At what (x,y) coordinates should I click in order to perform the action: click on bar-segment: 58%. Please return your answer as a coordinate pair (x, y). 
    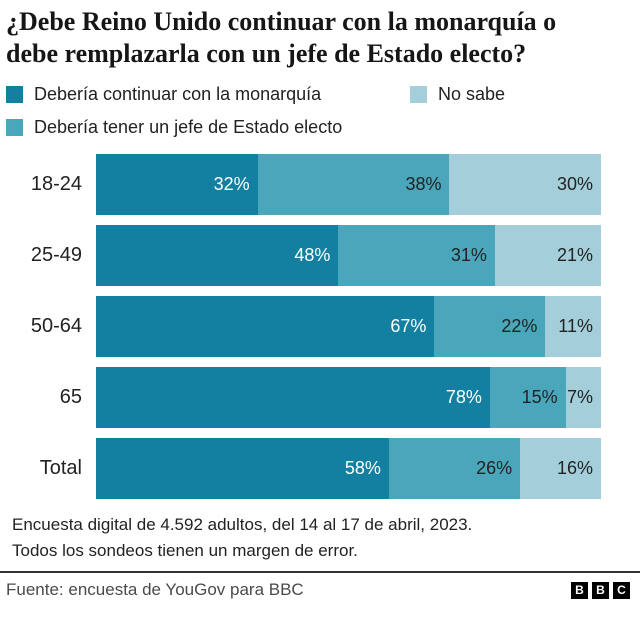
    Looking at the image, I should click on (242, 468).